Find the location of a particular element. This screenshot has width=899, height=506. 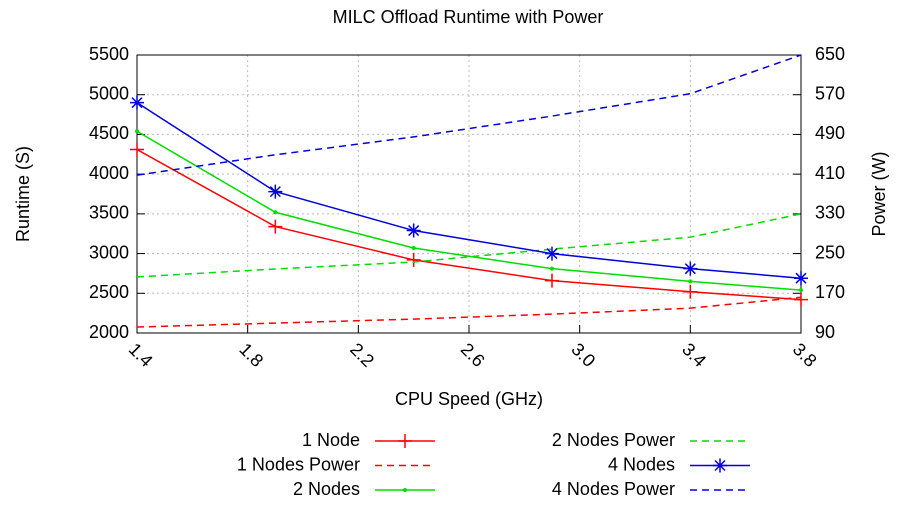

x-tick-label: 2.6 is located at coordinates (473, 355).